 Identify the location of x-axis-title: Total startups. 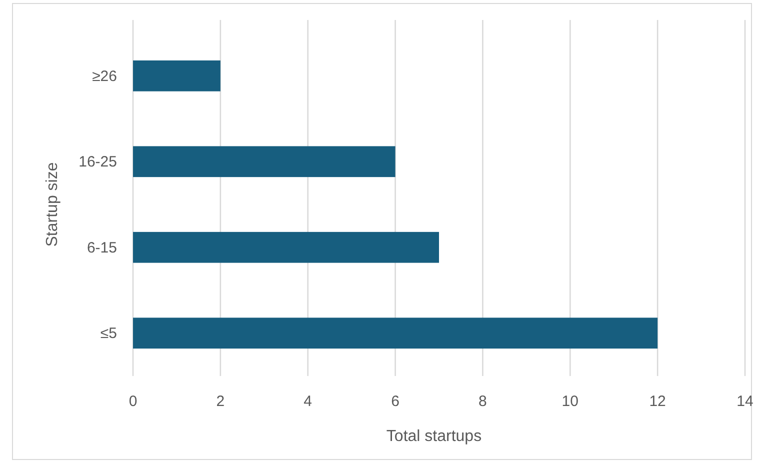
(434, 436).